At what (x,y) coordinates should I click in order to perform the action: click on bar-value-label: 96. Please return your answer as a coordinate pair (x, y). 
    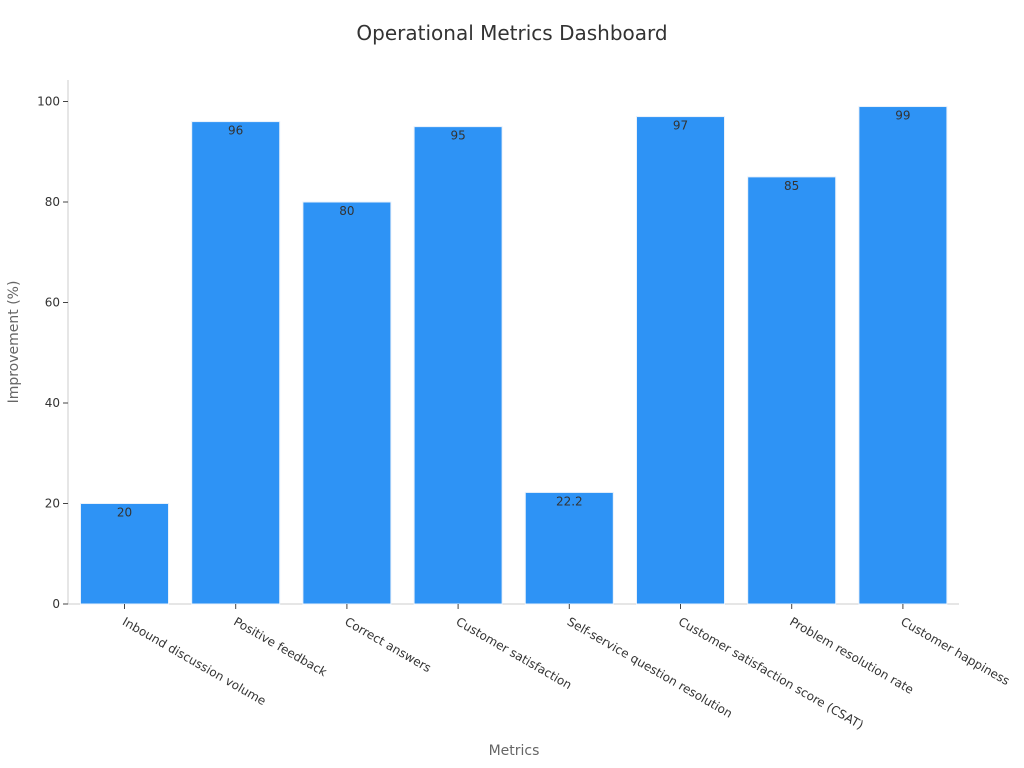
    Looking at the image, I should click on (235, 131).